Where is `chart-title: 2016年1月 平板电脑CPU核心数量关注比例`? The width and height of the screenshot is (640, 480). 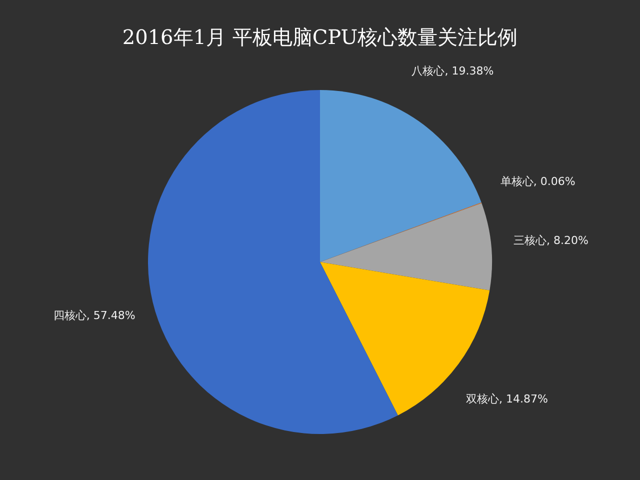 chart-title: 2016年1月 平板电脑CPU核心数量关注比例 is located at coordinates (320, 37).